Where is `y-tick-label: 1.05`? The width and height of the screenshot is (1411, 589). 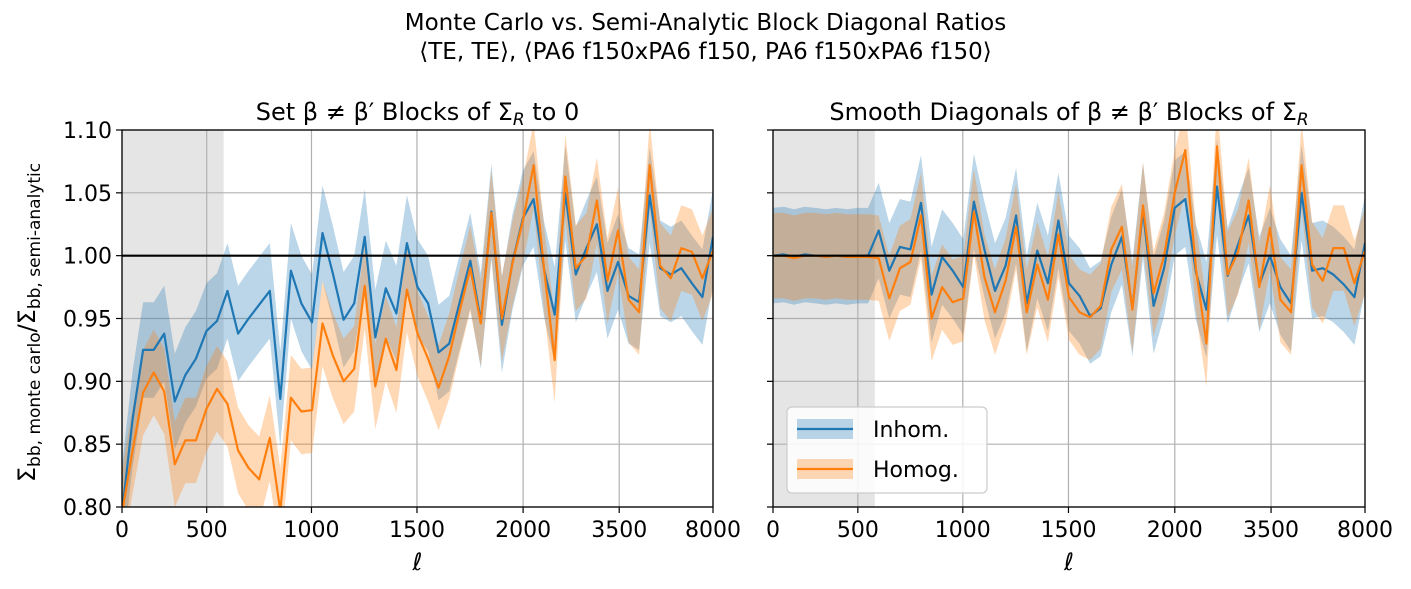
y-tick-label: 1.05 is located at coordinates (87, 194).